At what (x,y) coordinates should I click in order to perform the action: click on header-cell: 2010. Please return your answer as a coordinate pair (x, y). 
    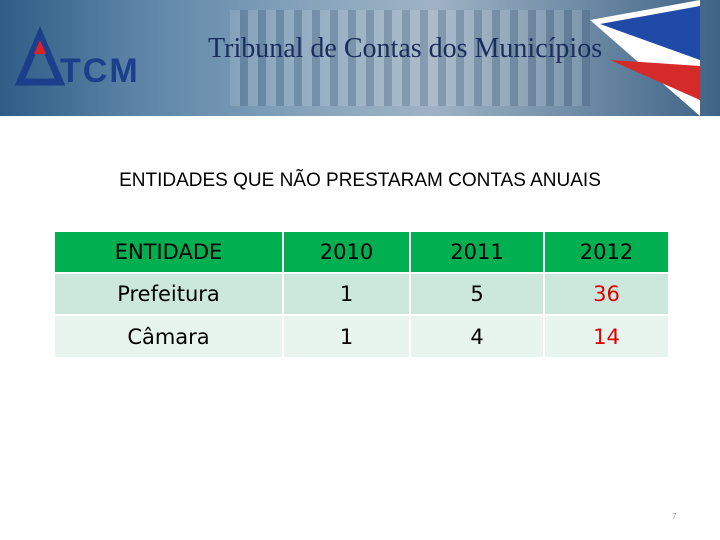
    Looking at the image, I should click on (346, 251).